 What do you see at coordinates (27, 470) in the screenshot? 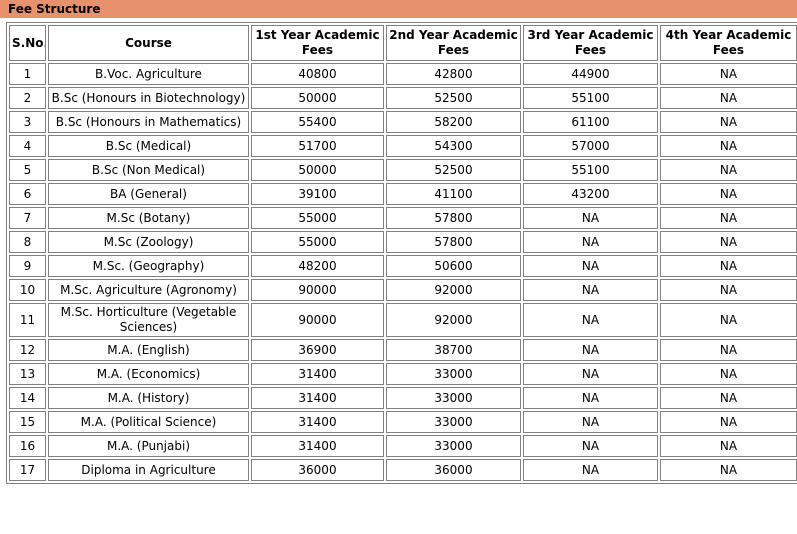
I see `sno-cell: 17` at bounding box center [27, 470].